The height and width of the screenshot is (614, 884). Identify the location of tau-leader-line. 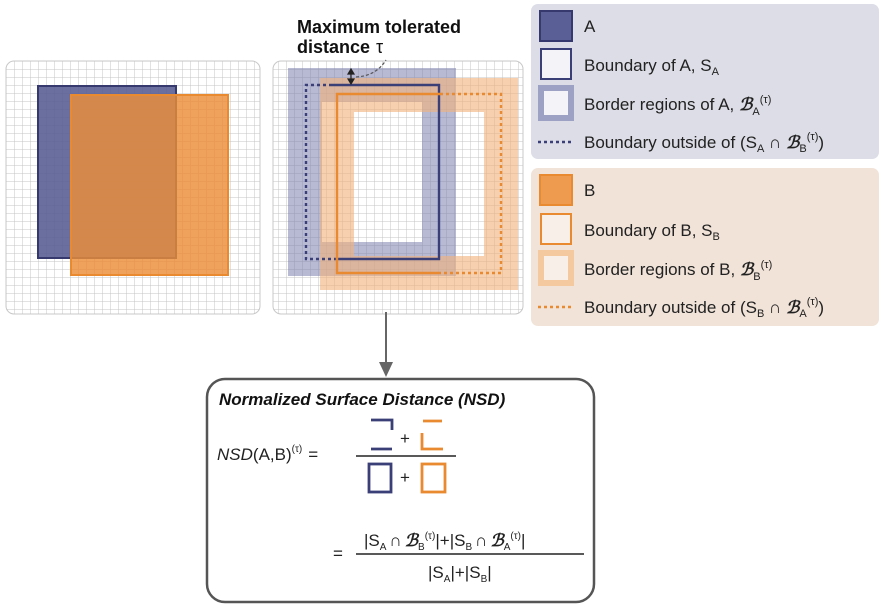
(371, 68).